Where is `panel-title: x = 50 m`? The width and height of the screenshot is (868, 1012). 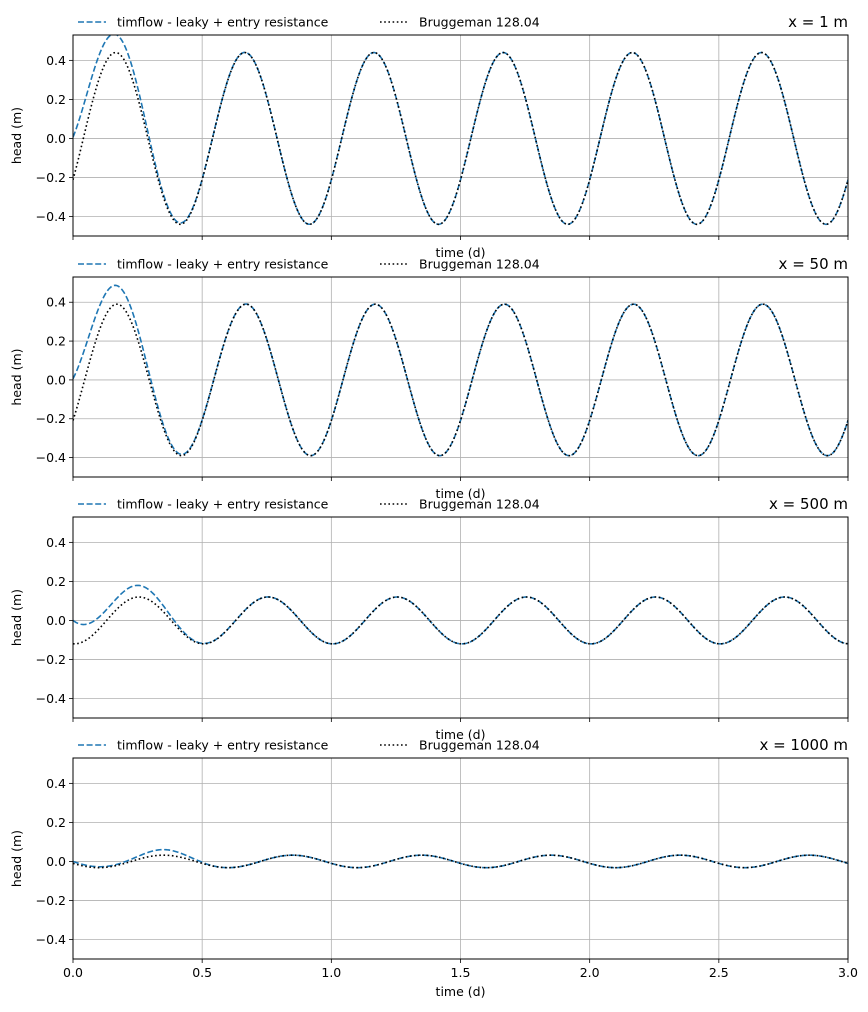
panel-title: x = 50 m is located at coordinates (813, 264).